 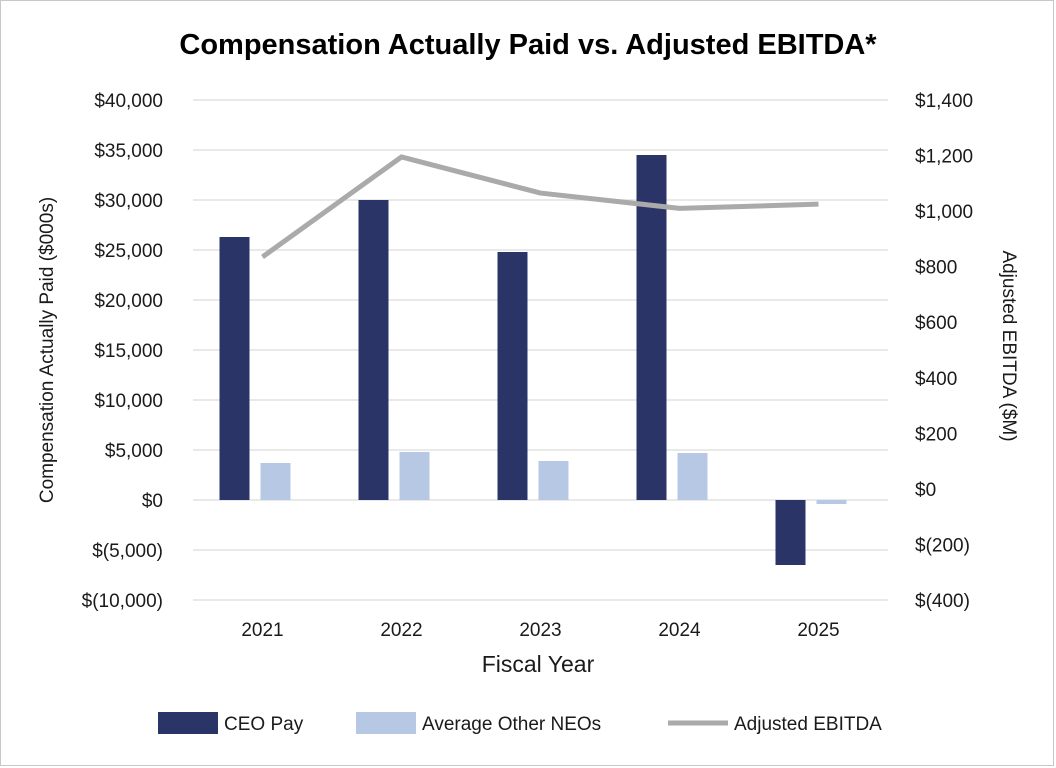 I want to click on y2-tick-label: $200, so click(x=936, y=434).